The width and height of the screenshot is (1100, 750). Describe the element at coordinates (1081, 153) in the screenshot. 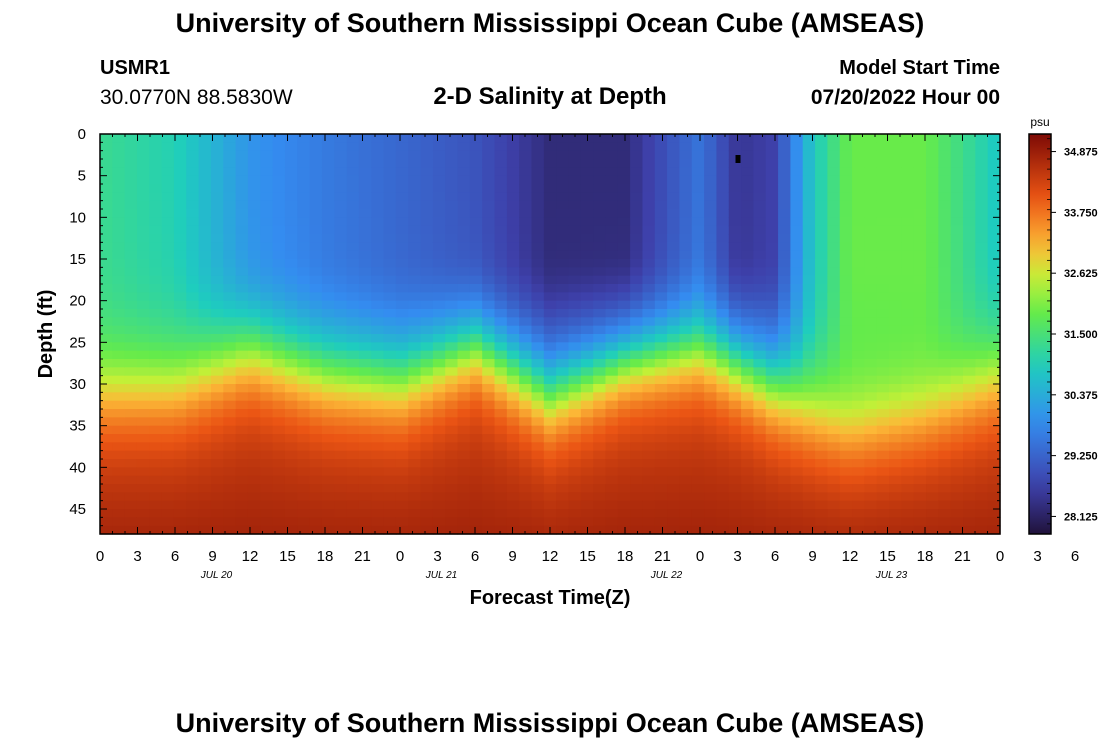

I see `colorbar-tick-label: 34.875` at that location.